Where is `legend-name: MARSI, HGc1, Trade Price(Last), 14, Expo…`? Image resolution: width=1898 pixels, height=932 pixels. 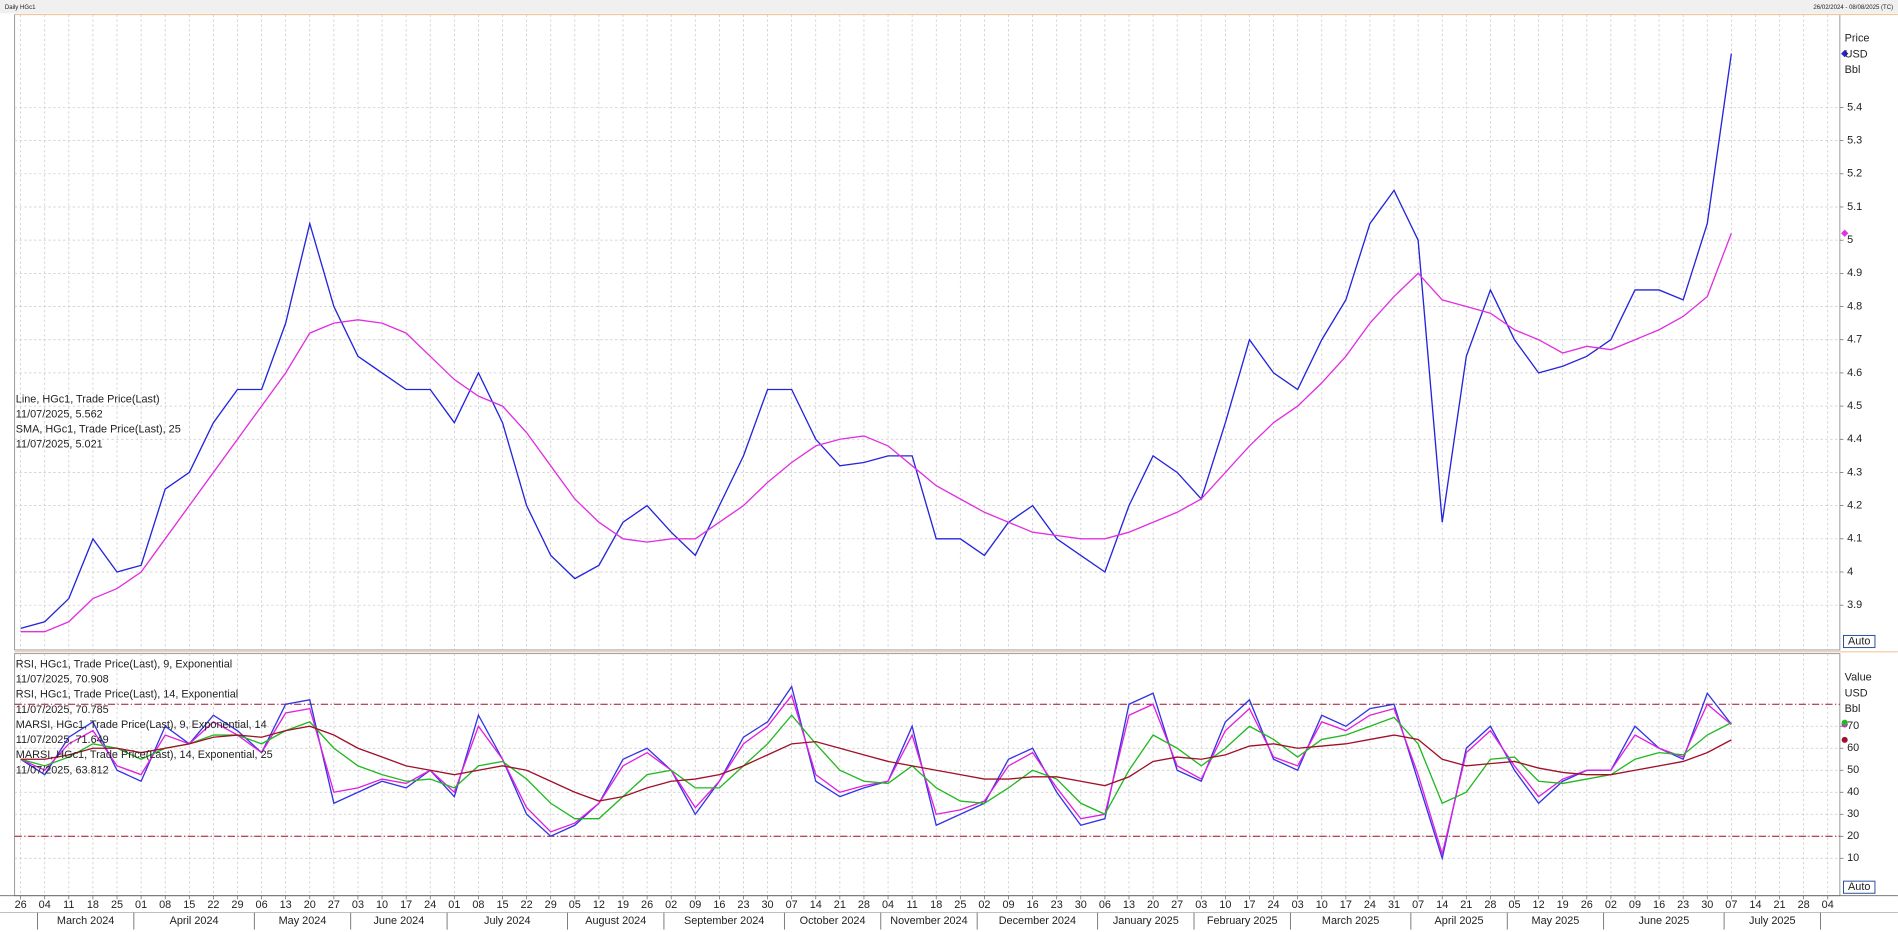 legend-name: MARSI, HGc1, Trade Price(Last), 14, Expo… is located at coordinates (144, 755).